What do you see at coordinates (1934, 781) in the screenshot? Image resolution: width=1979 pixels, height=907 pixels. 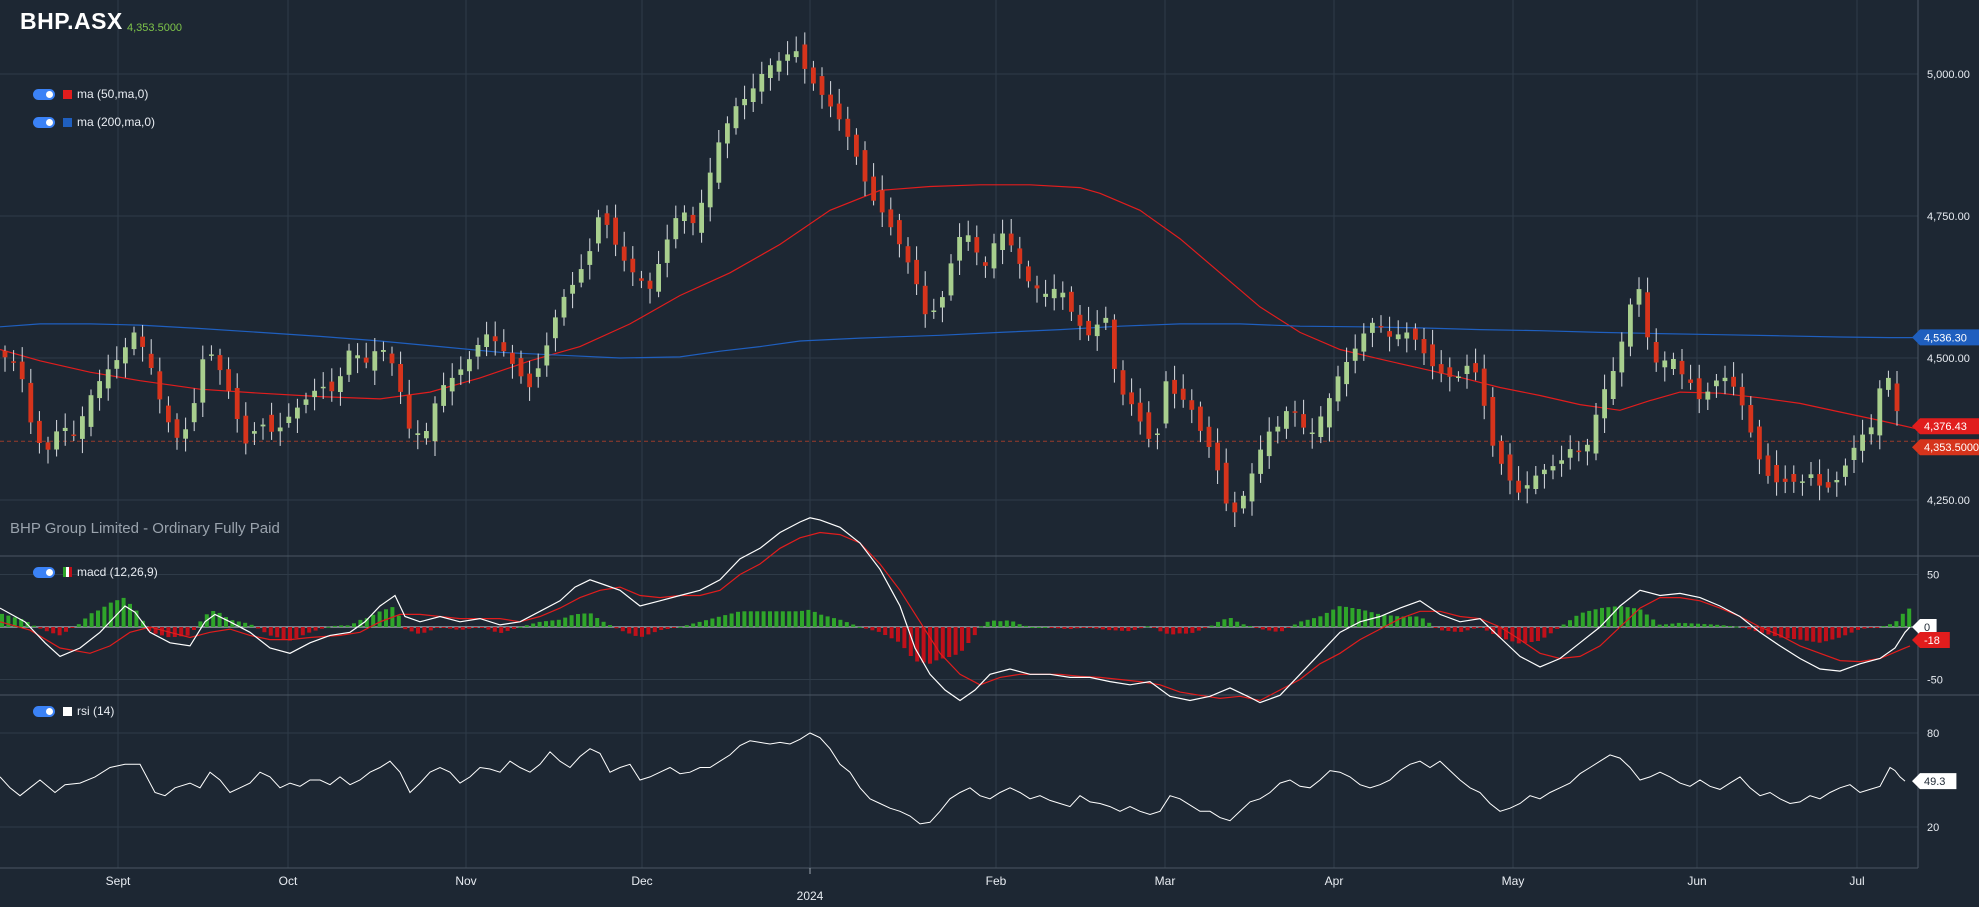 I see `rsi-flag-bg` at bounding box center [1934, 781].